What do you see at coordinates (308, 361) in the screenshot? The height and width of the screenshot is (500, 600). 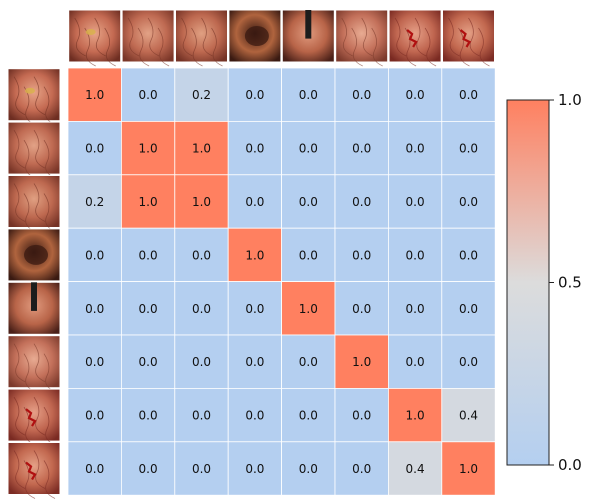 I see `heatmap-cell-r6-c5` at bounding box center [308, 361].